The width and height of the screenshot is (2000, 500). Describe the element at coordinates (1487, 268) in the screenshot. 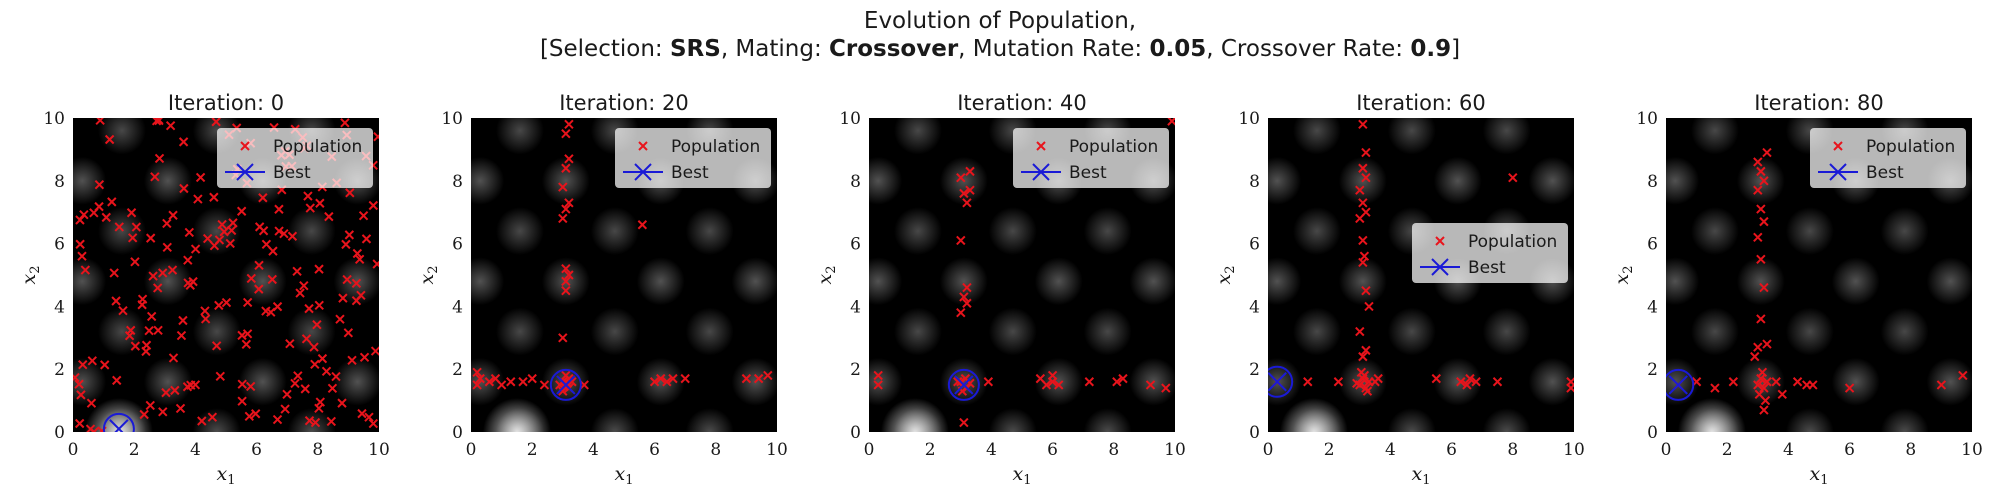

I see `legend-best-label: Best` at that location.